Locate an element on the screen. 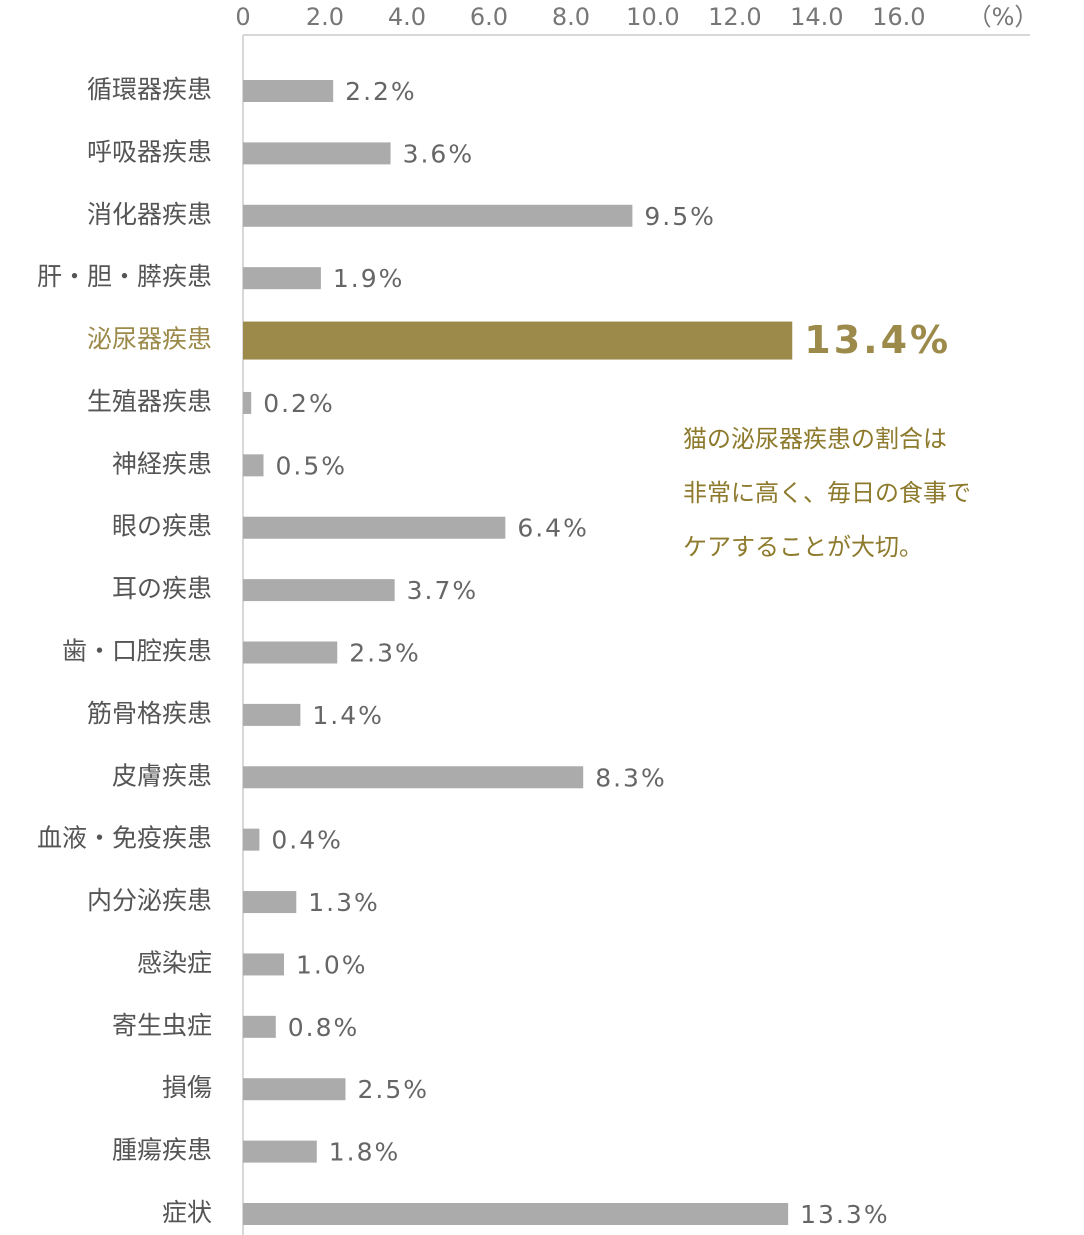 The height and width of the screenshot is (1235, 1084). value-label: 2.3% is located at coordinates (385, 653).